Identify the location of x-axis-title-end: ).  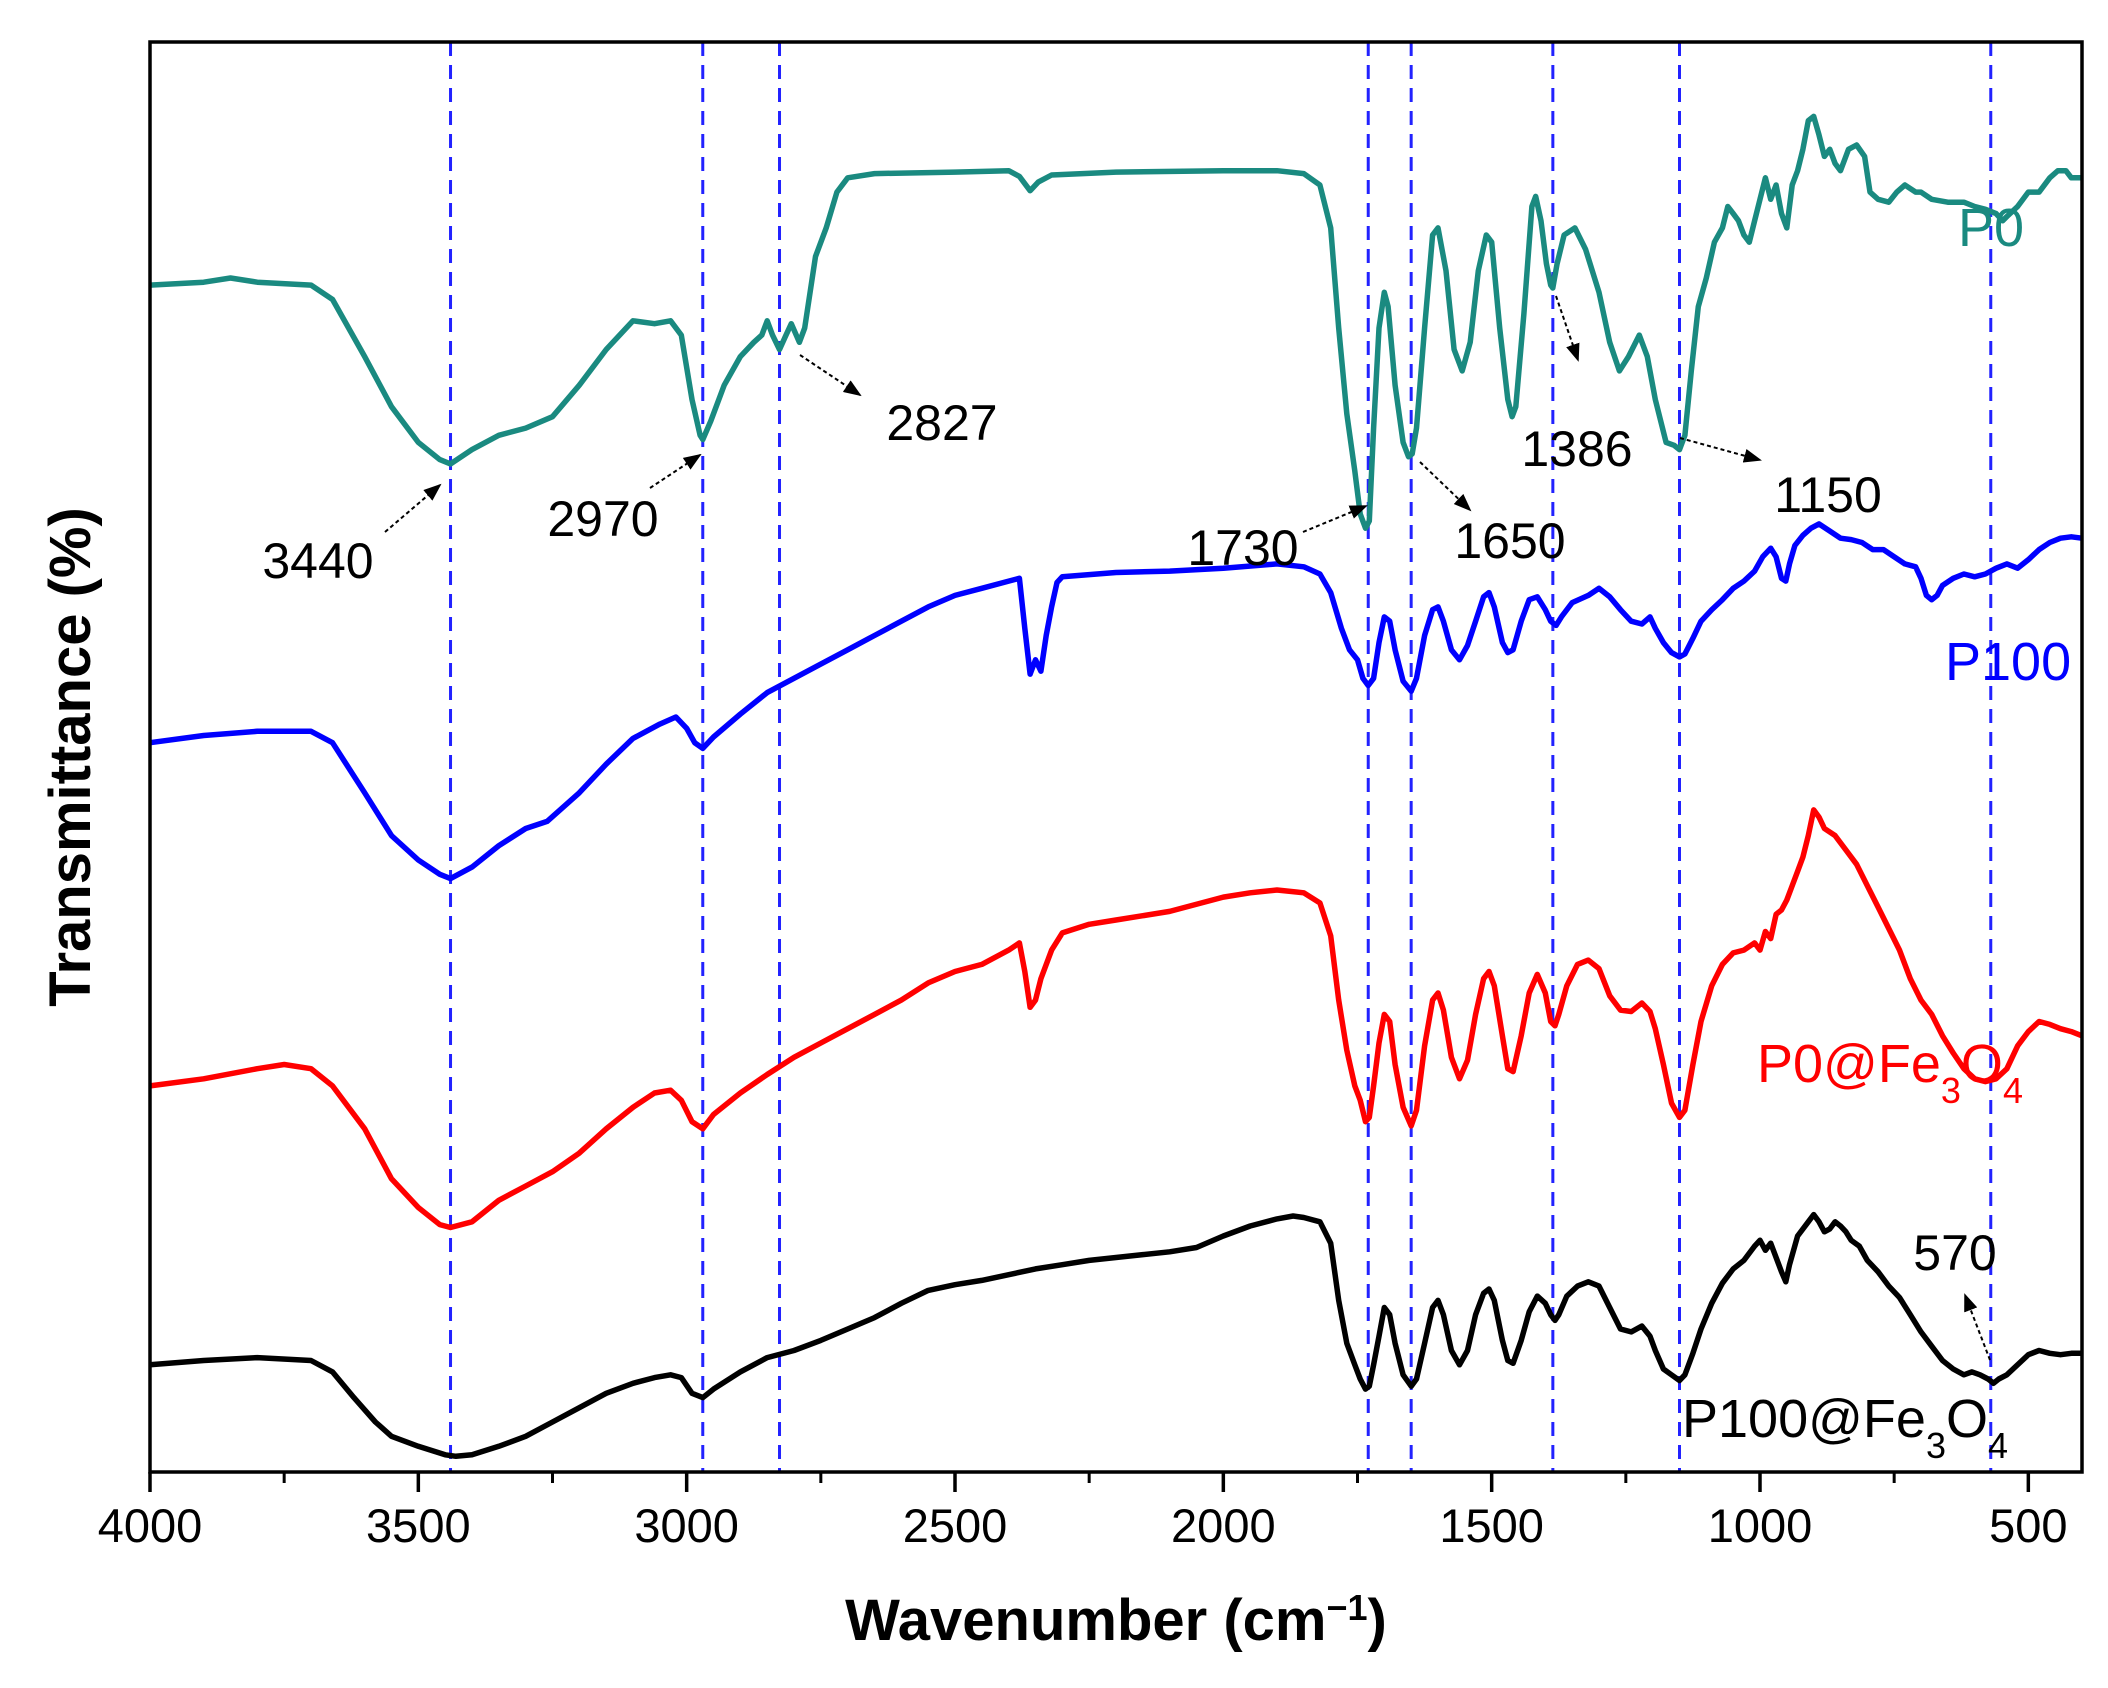
(1377, 1620).